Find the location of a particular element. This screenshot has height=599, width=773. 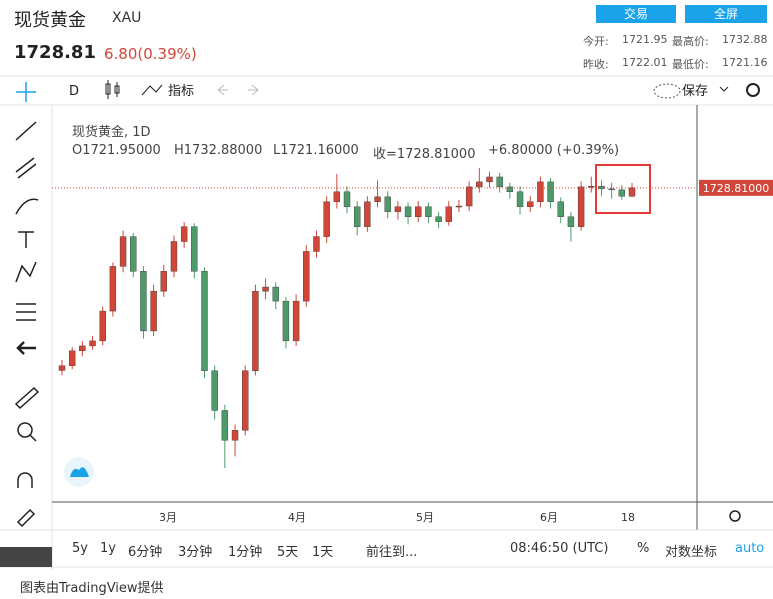

range-button: 1y is located at coordinates (108, 548).